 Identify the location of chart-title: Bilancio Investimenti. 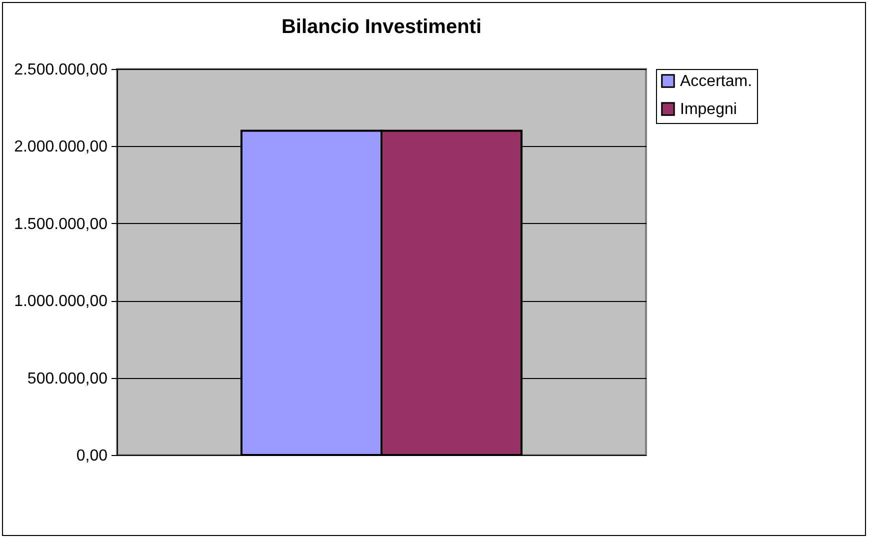
(381, 27).